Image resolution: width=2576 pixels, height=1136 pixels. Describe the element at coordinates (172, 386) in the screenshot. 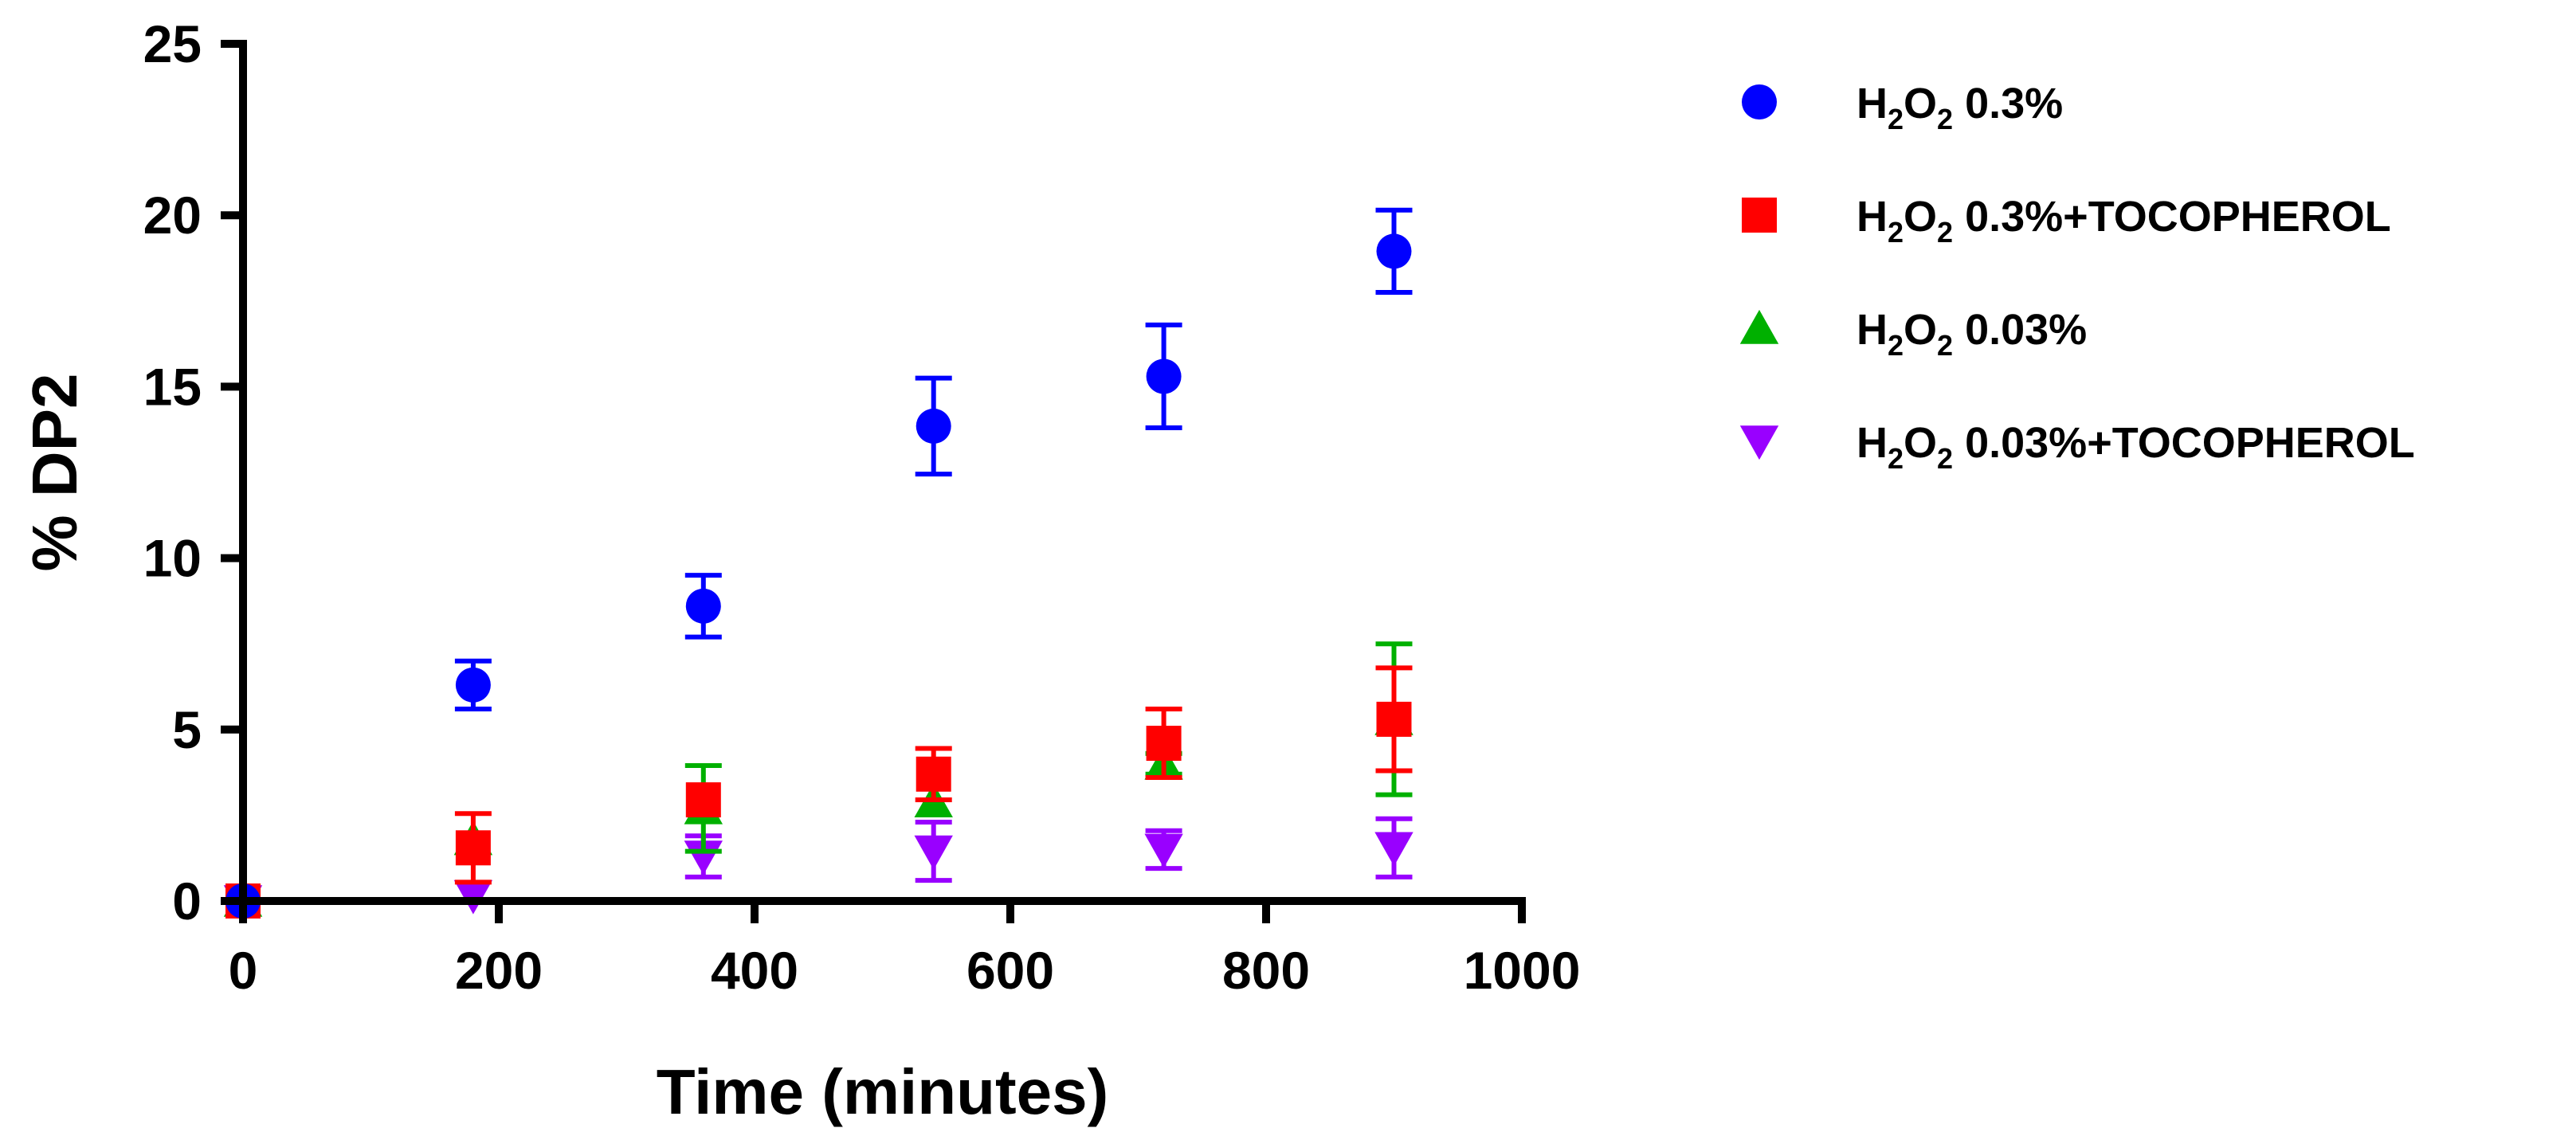

I see `y-tick-label-3: 15` at that location.